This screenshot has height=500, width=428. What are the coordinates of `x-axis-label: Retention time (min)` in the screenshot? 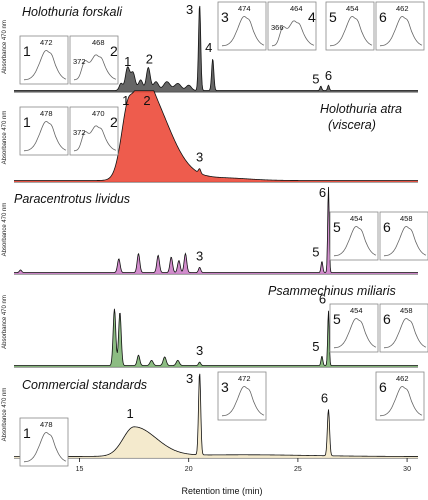 It's located at (221, 491).